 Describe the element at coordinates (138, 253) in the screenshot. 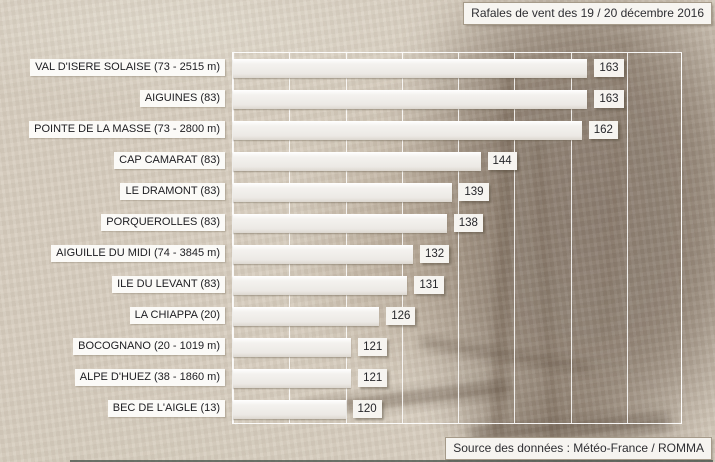

I see `category-label: AIGUILLE DU MIDI (74 - 3845 m)` at that location.